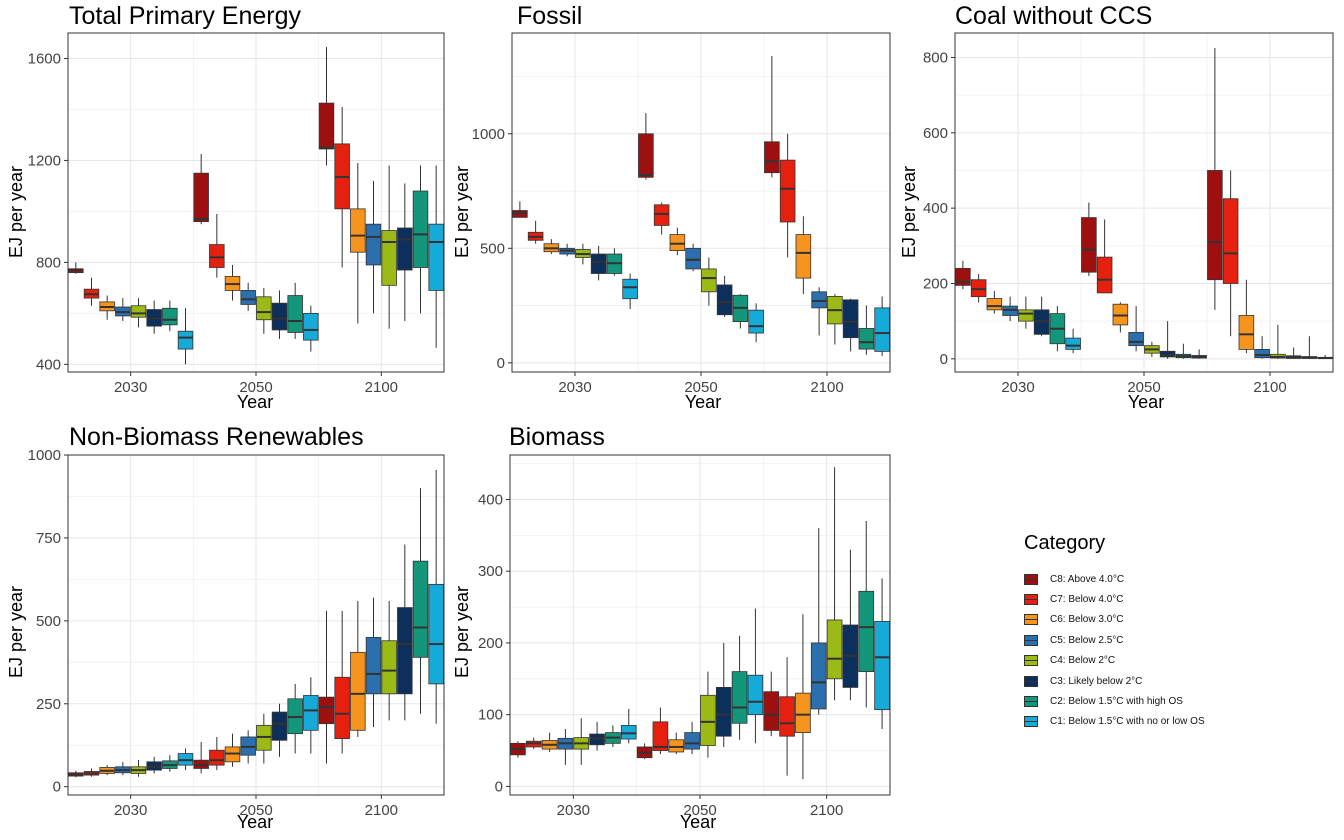 Image resolution: width=1344 pixels, height=840 pixels. I want to click on y-tick-label: 1000, so click(488, 134).